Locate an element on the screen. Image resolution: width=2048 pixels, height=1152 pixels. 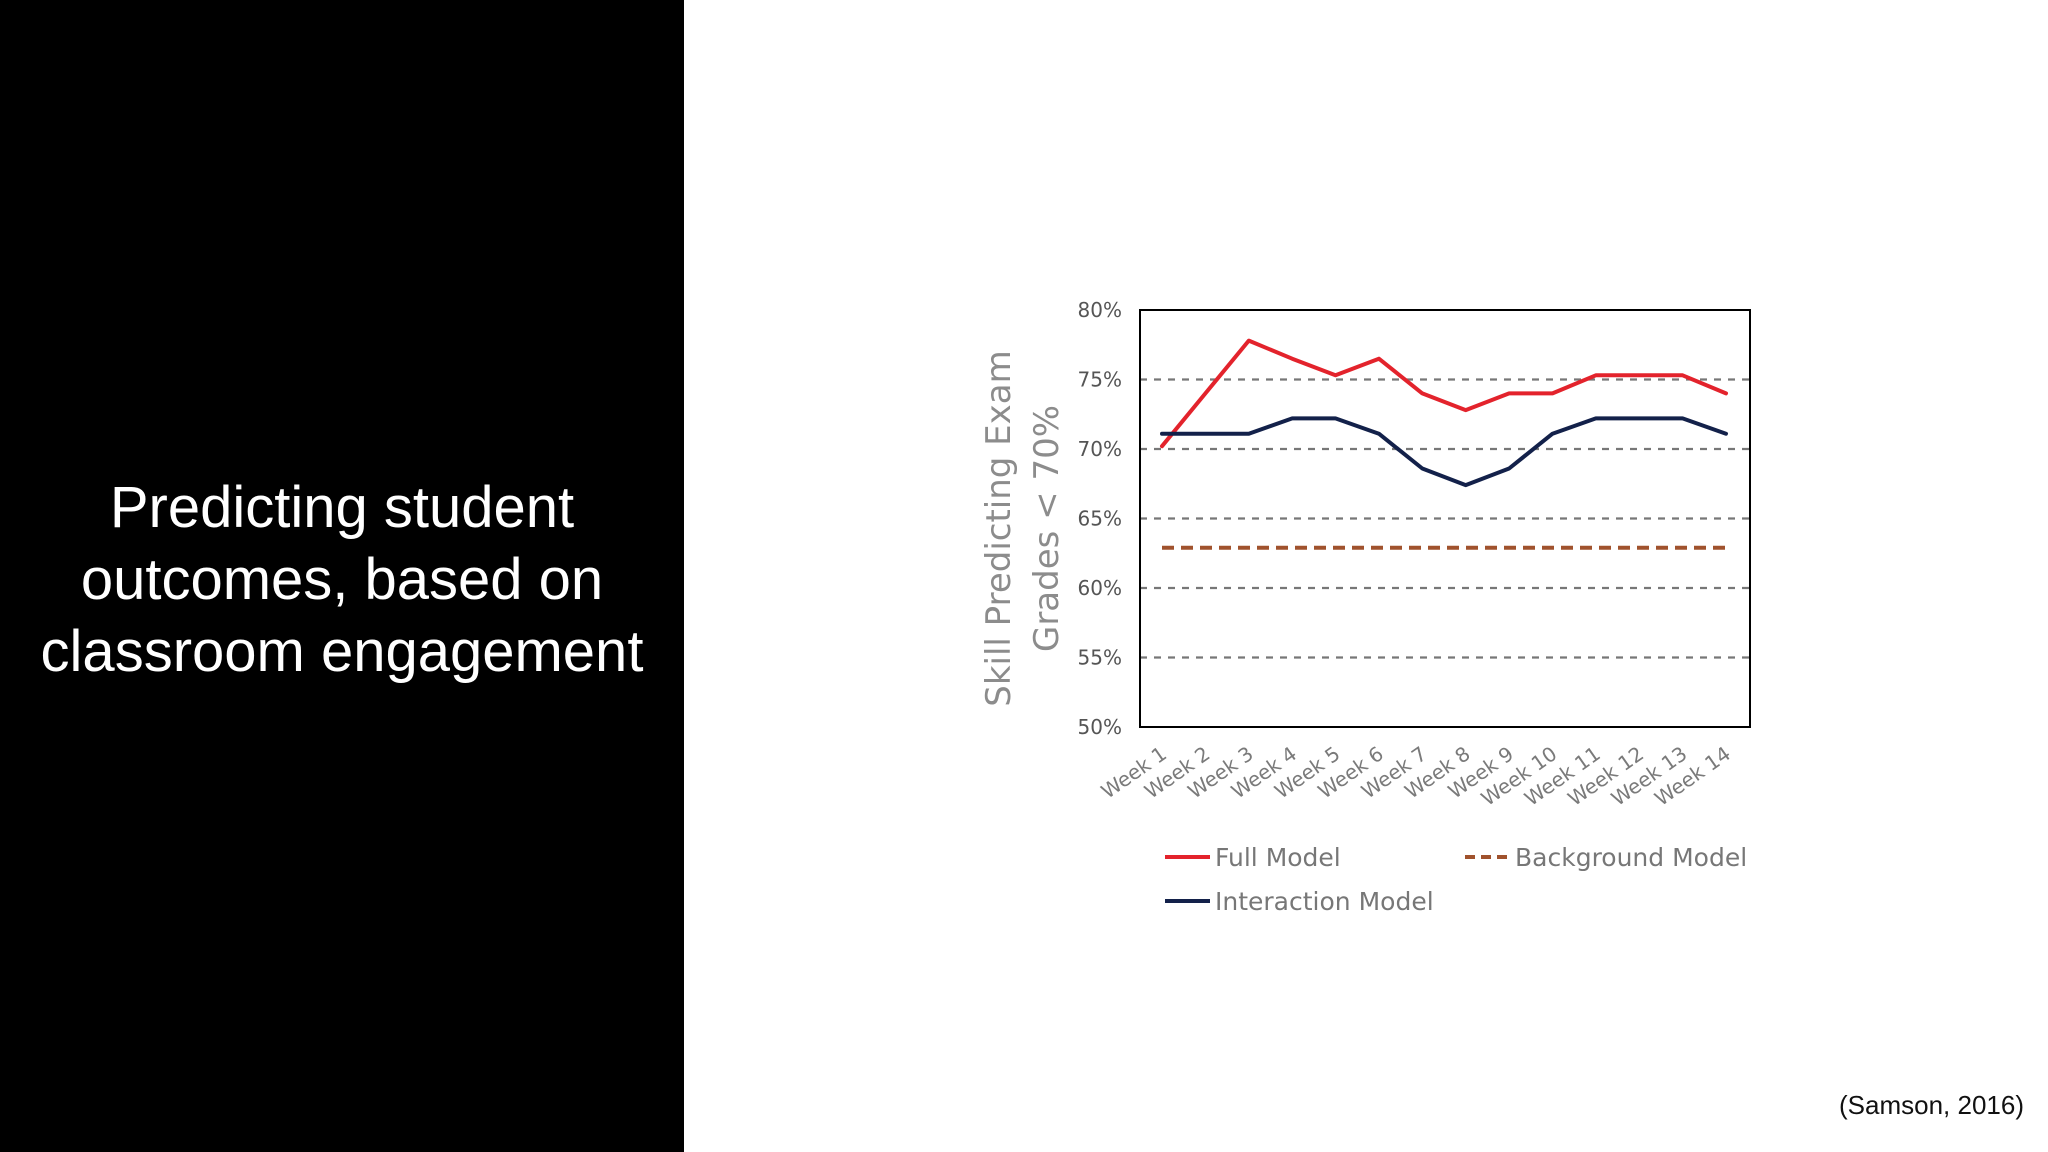
grid-lines is located at coordinates (1445, 518).